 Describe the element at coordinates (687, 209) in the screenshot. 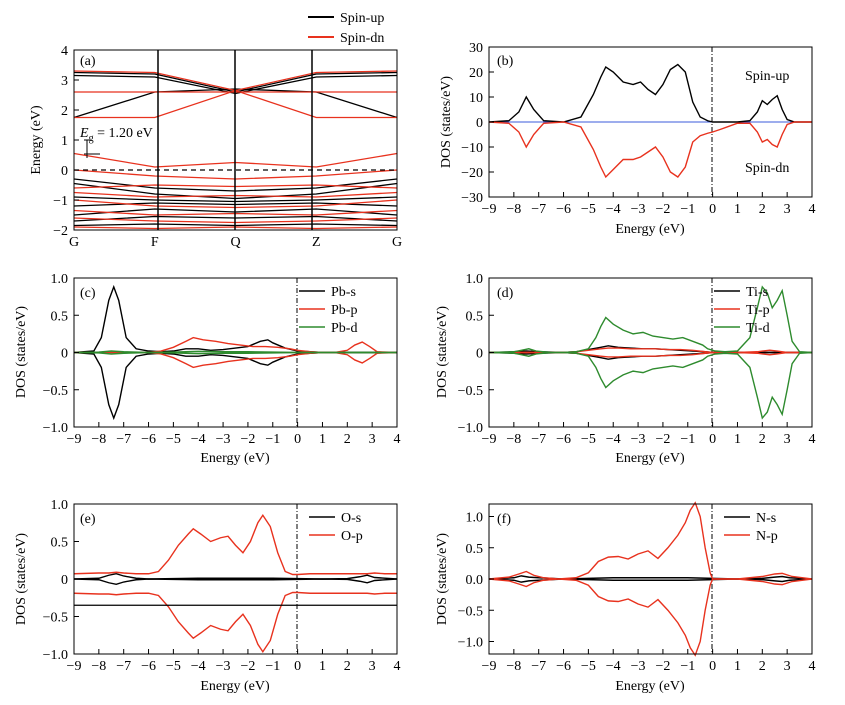

I see `b-xtick-label-8: −1` at that location.